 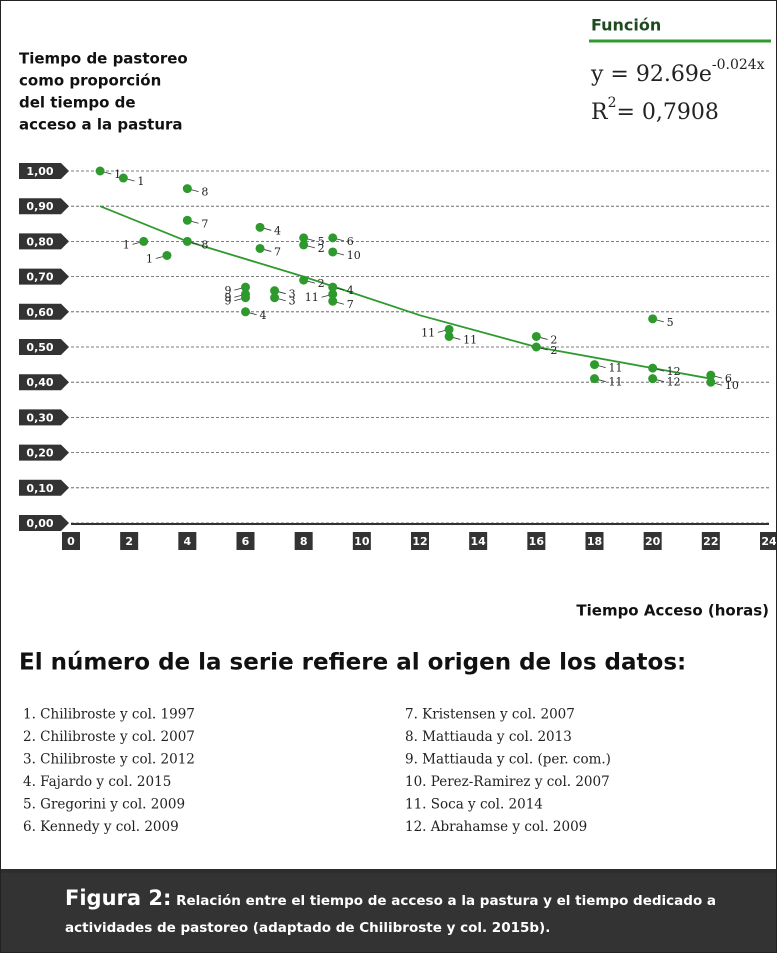 I want to click on y-tick-label: 0,00, so click(x=39, y=523).